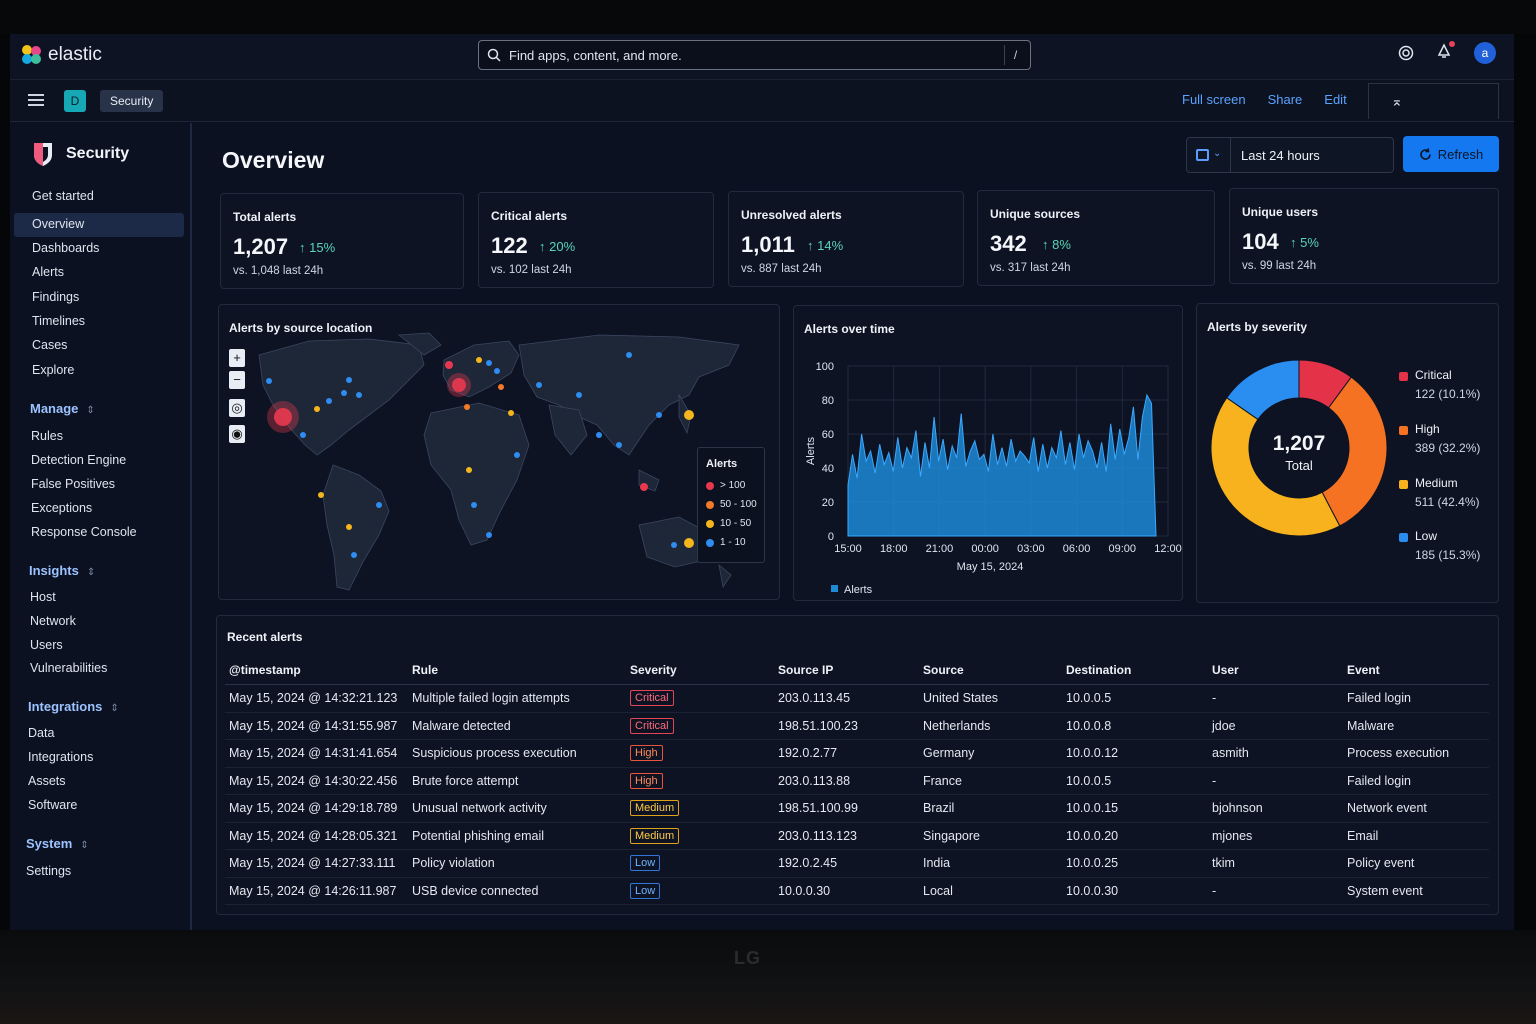 The image size is (1536, 1024). What do you see at coordinates (1135, 698) in the screenshot?
I see `table-cell: 10.0.0.5` at bounding box center [1135, 698].